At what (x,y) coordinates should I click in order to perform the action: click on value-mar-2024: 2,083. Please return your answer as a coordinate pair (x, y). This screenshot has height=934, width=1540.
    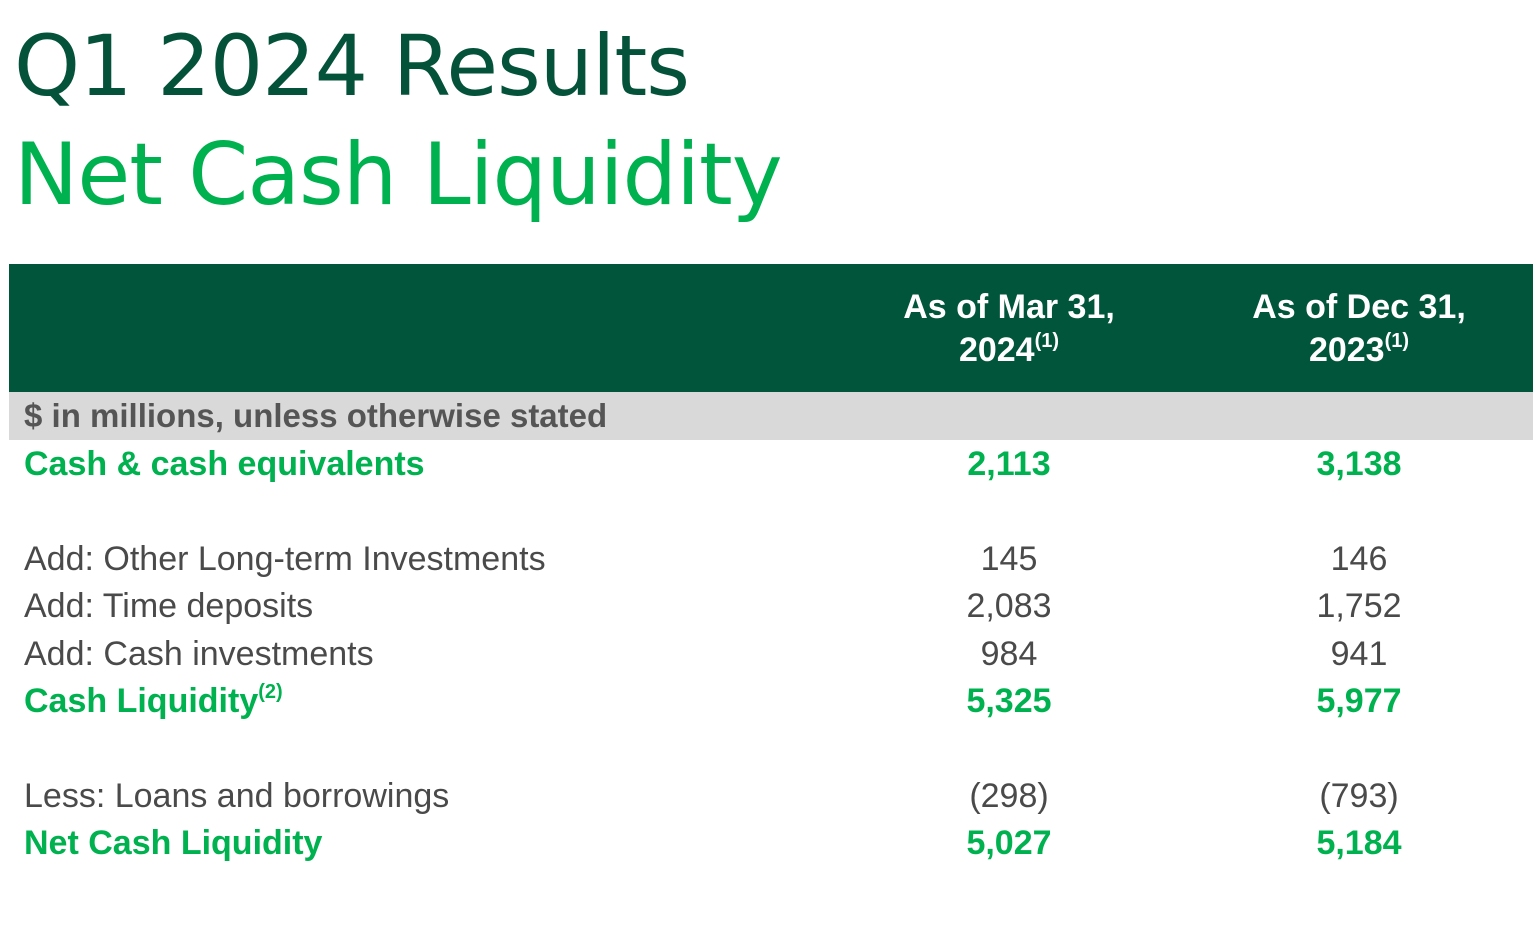
    Looking at the image, I should click on (1009, 606).